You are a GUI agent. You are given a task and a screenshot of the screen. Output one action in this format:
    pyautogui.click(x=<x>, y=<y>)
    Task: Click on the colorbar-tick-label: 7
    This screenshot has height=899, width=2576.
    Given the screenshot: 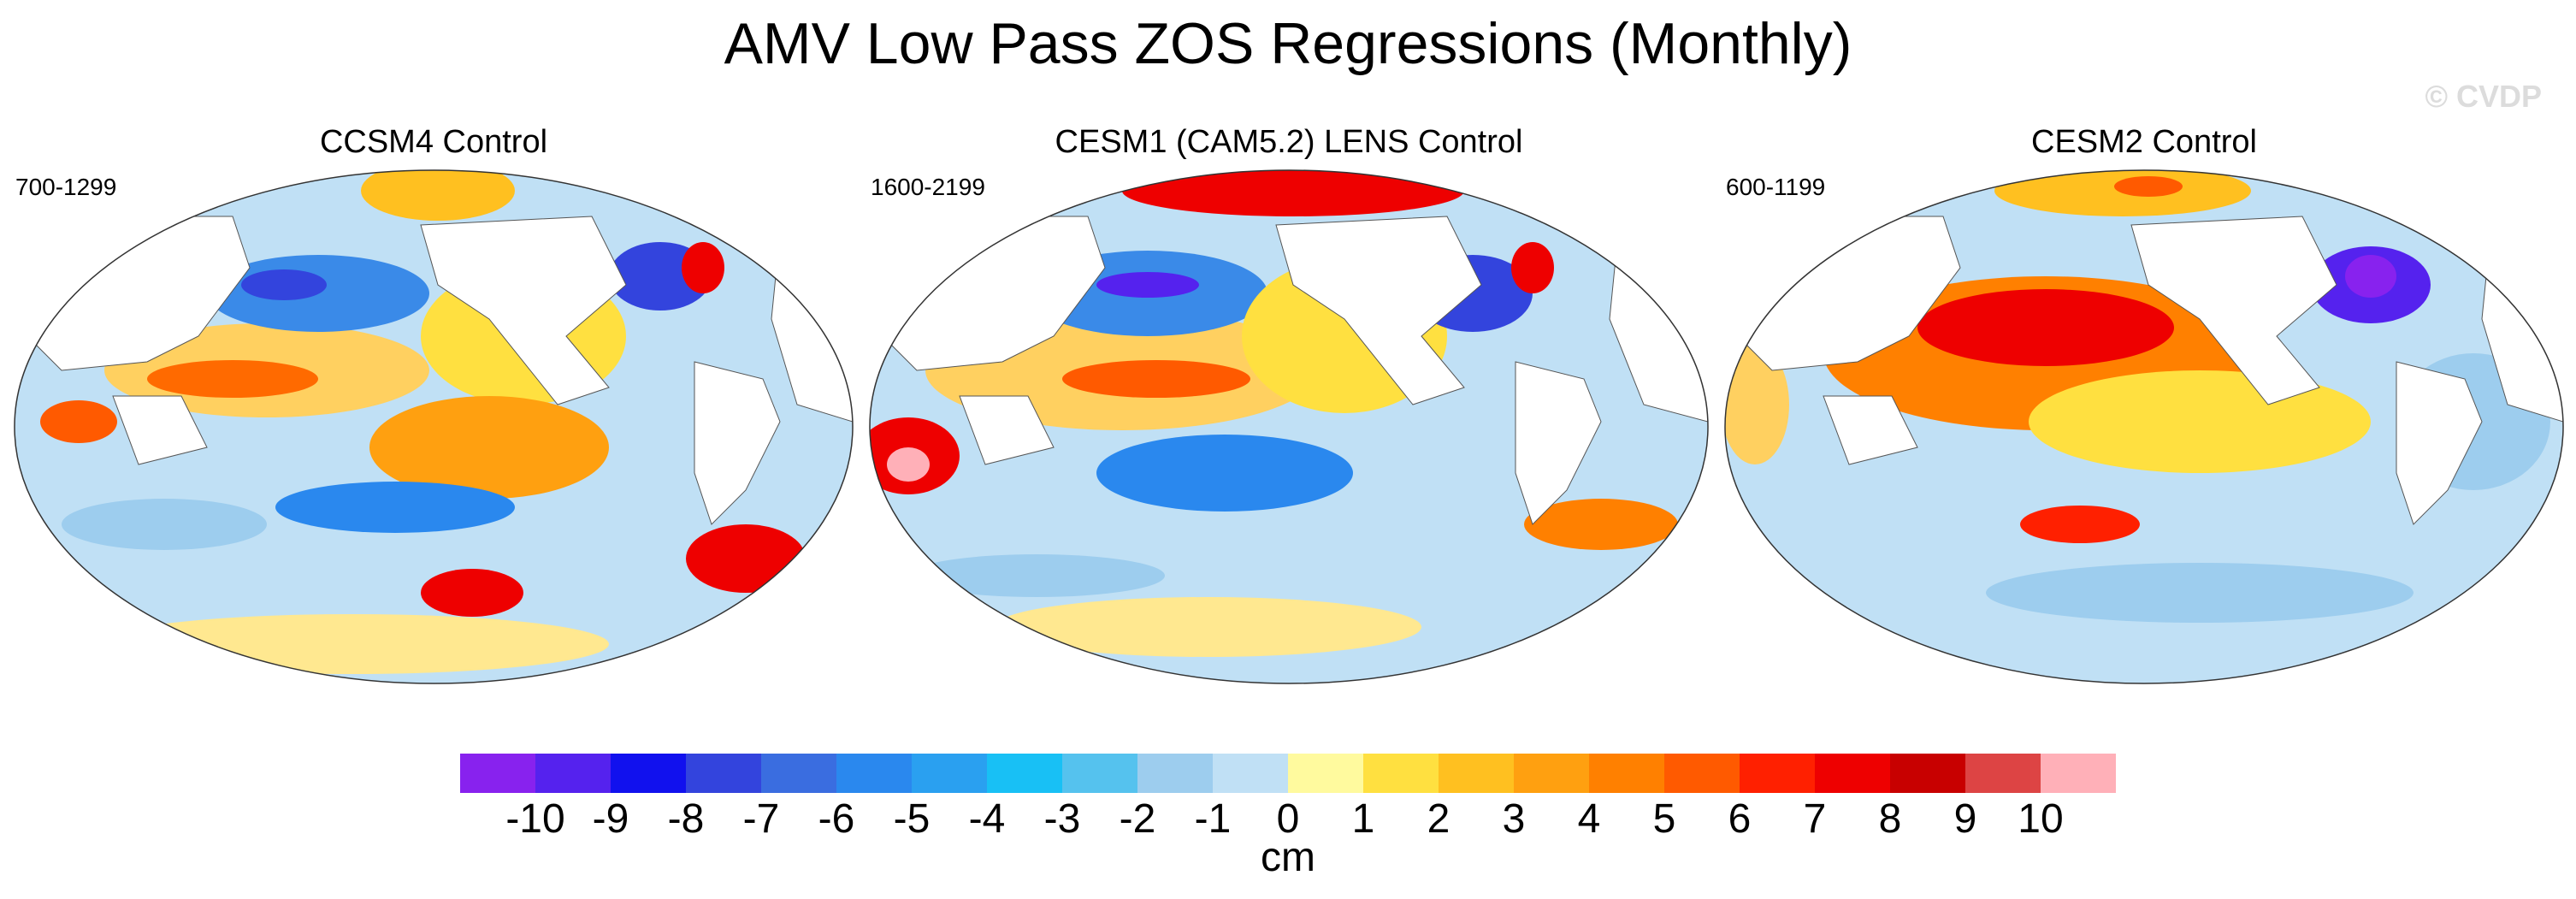 What is the action you would take?
    pyautogui.click(x=1815, y=819)
    